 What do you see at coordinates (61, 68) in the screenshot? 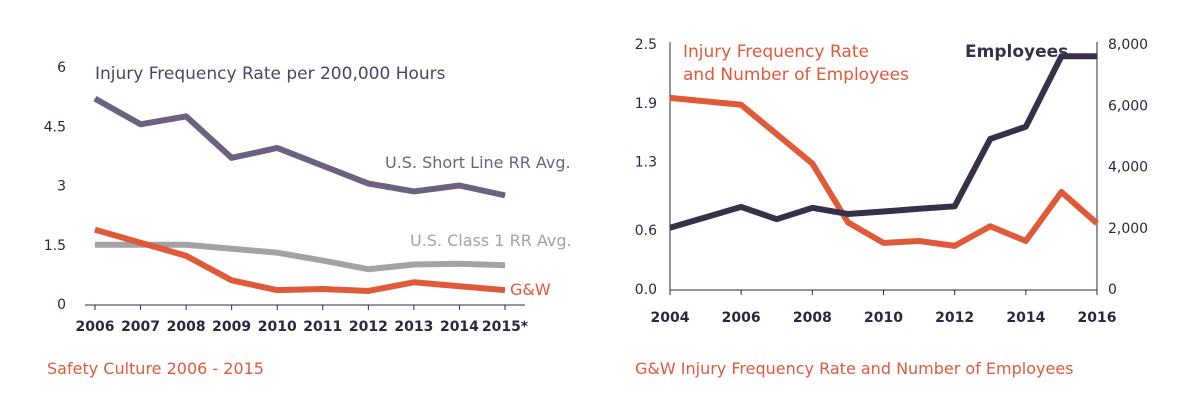
I see `y-tick-label: 6` at bounding box center [61, 68].